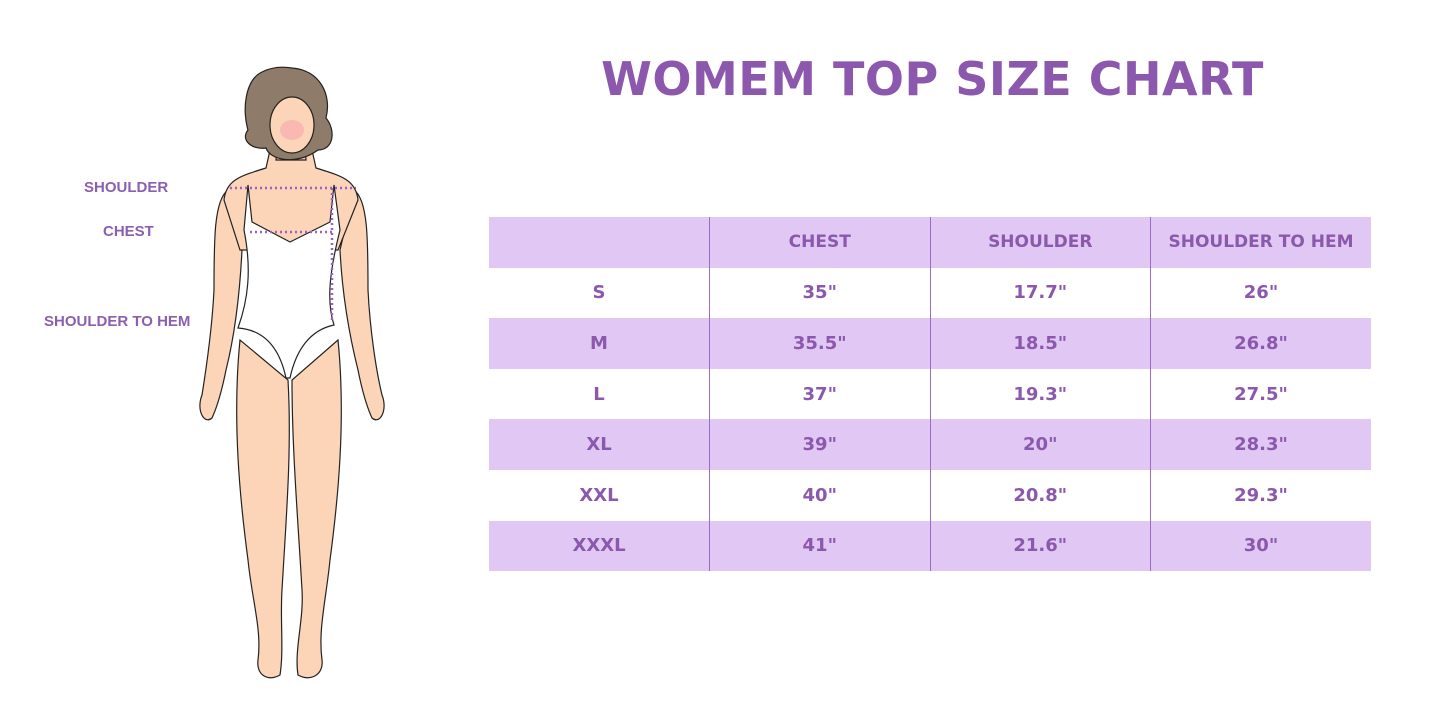  I want to click on size-cell: XL, so click(599, 444).